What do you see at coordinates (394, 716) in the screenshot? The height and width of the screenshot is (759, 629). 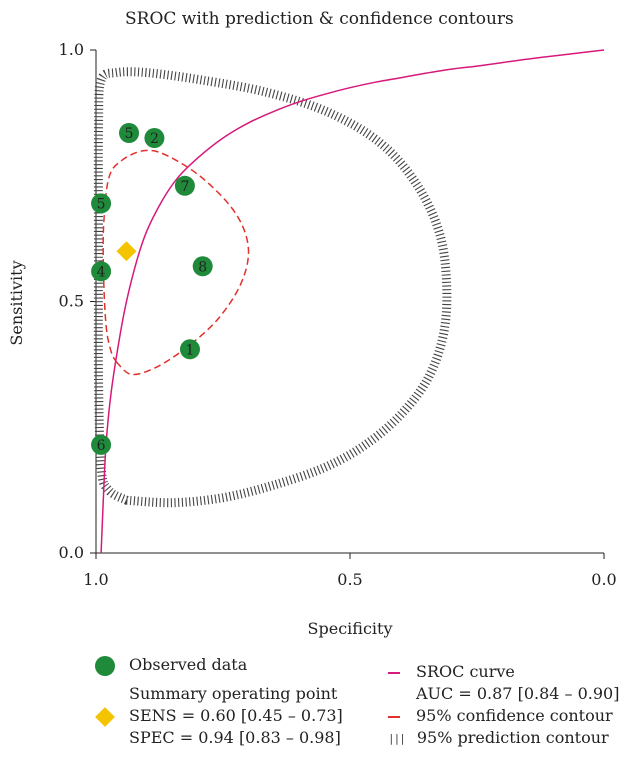 I see `confidence-line-icon` at bounding box center [394, 716].